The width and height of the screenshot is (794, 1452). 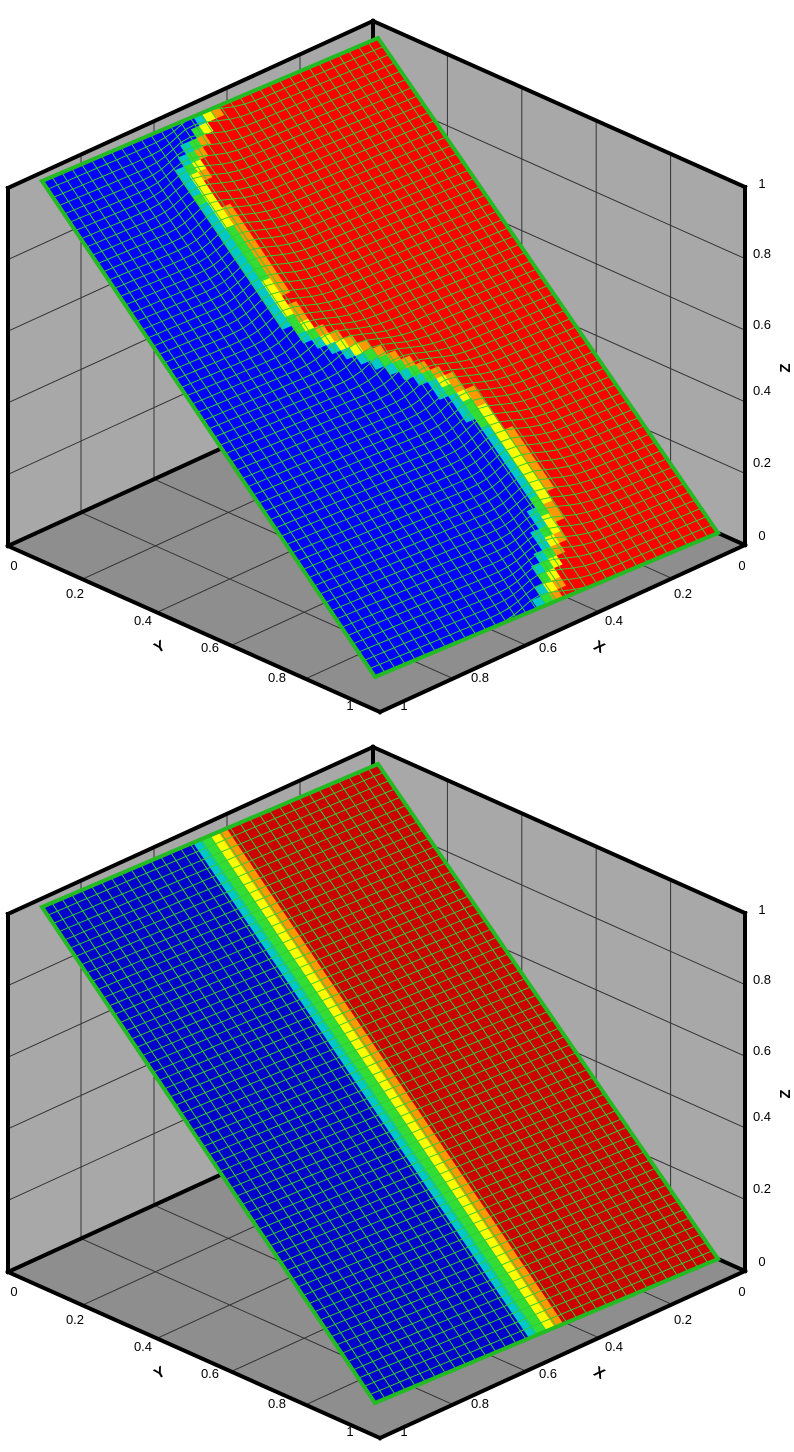 What do you see at coordinates (762, 1050) in the screenshot?
I see `z-tick-label: 0.6` at bounding box center [762, 1050].